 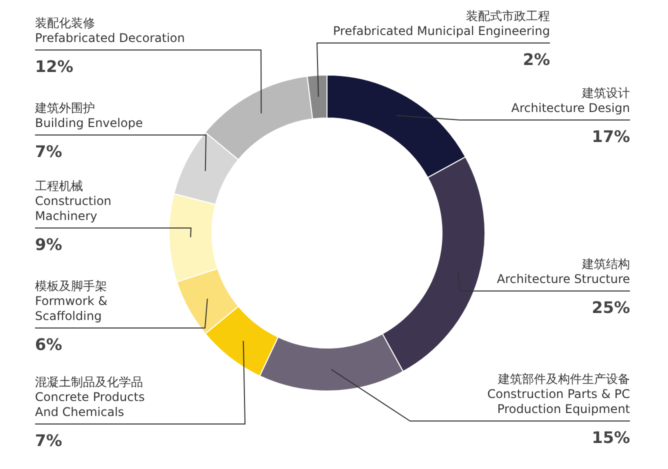 What do you see at coordinates (73, 201) in the screenshot?
I see `slice-label: 工程机械 Construction Machinery` at bounding box center [73, 201].